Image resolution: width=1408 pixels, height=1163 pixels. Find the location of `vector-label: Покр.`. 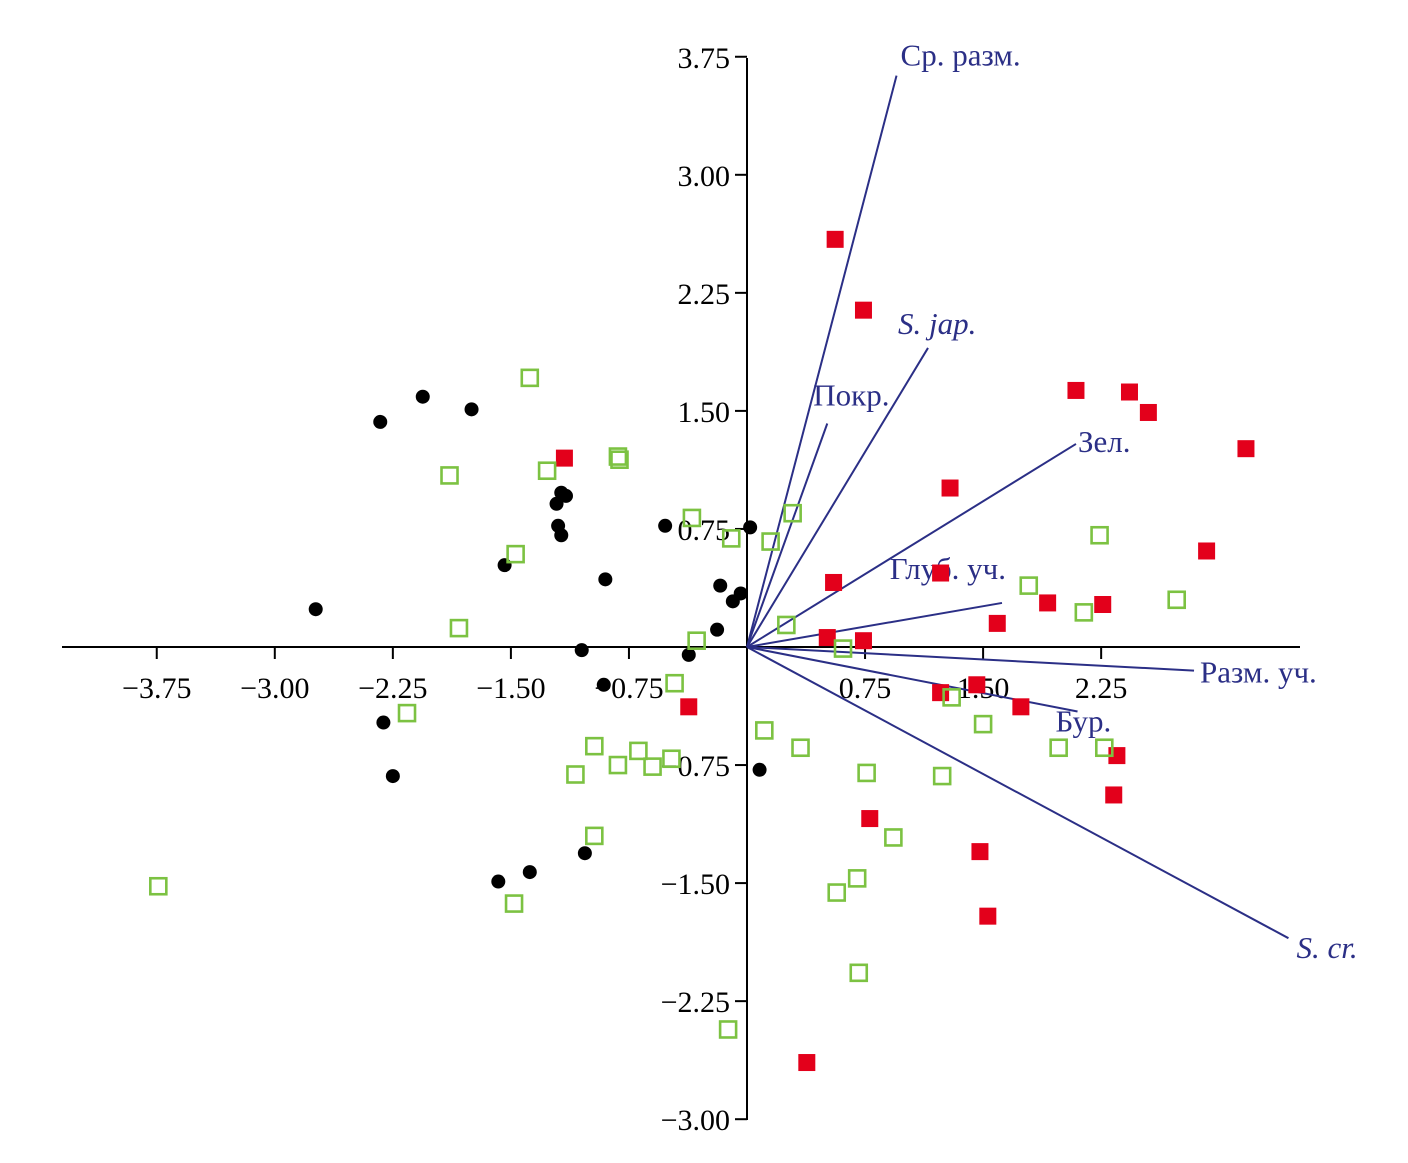

vector-label: Покр. is located at coordinates (851, 394).